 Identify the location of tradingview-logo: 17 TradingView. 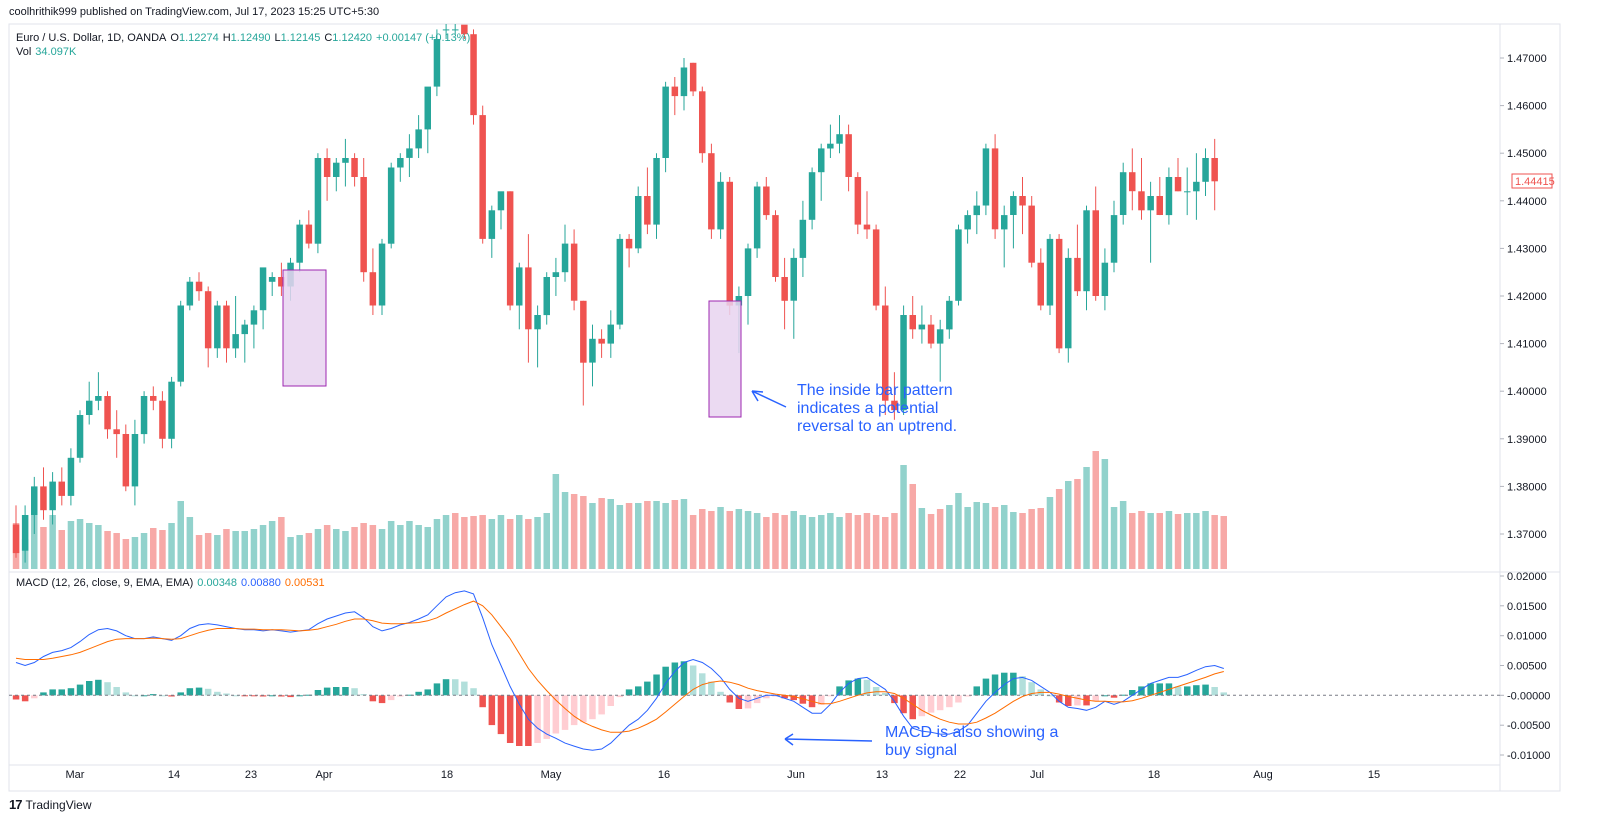
(50, 804).